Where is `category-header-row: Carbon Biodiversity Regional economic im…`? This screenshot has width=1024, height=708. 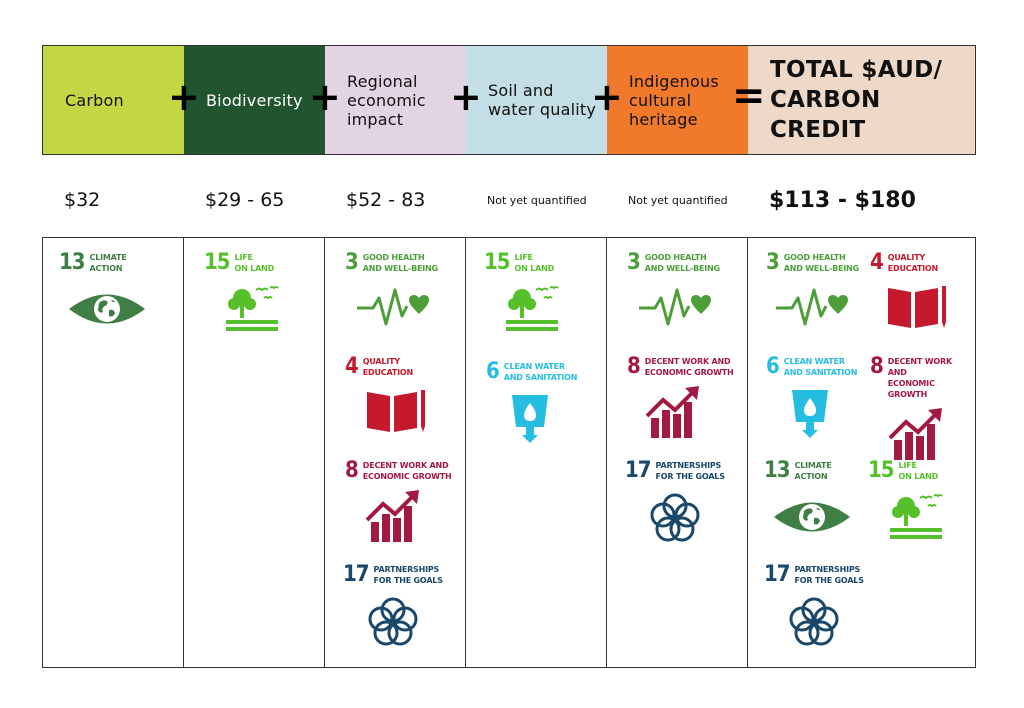
category-header-row: Carbon Biodiversity Regional economic im… is located at coordinates (509, 100).